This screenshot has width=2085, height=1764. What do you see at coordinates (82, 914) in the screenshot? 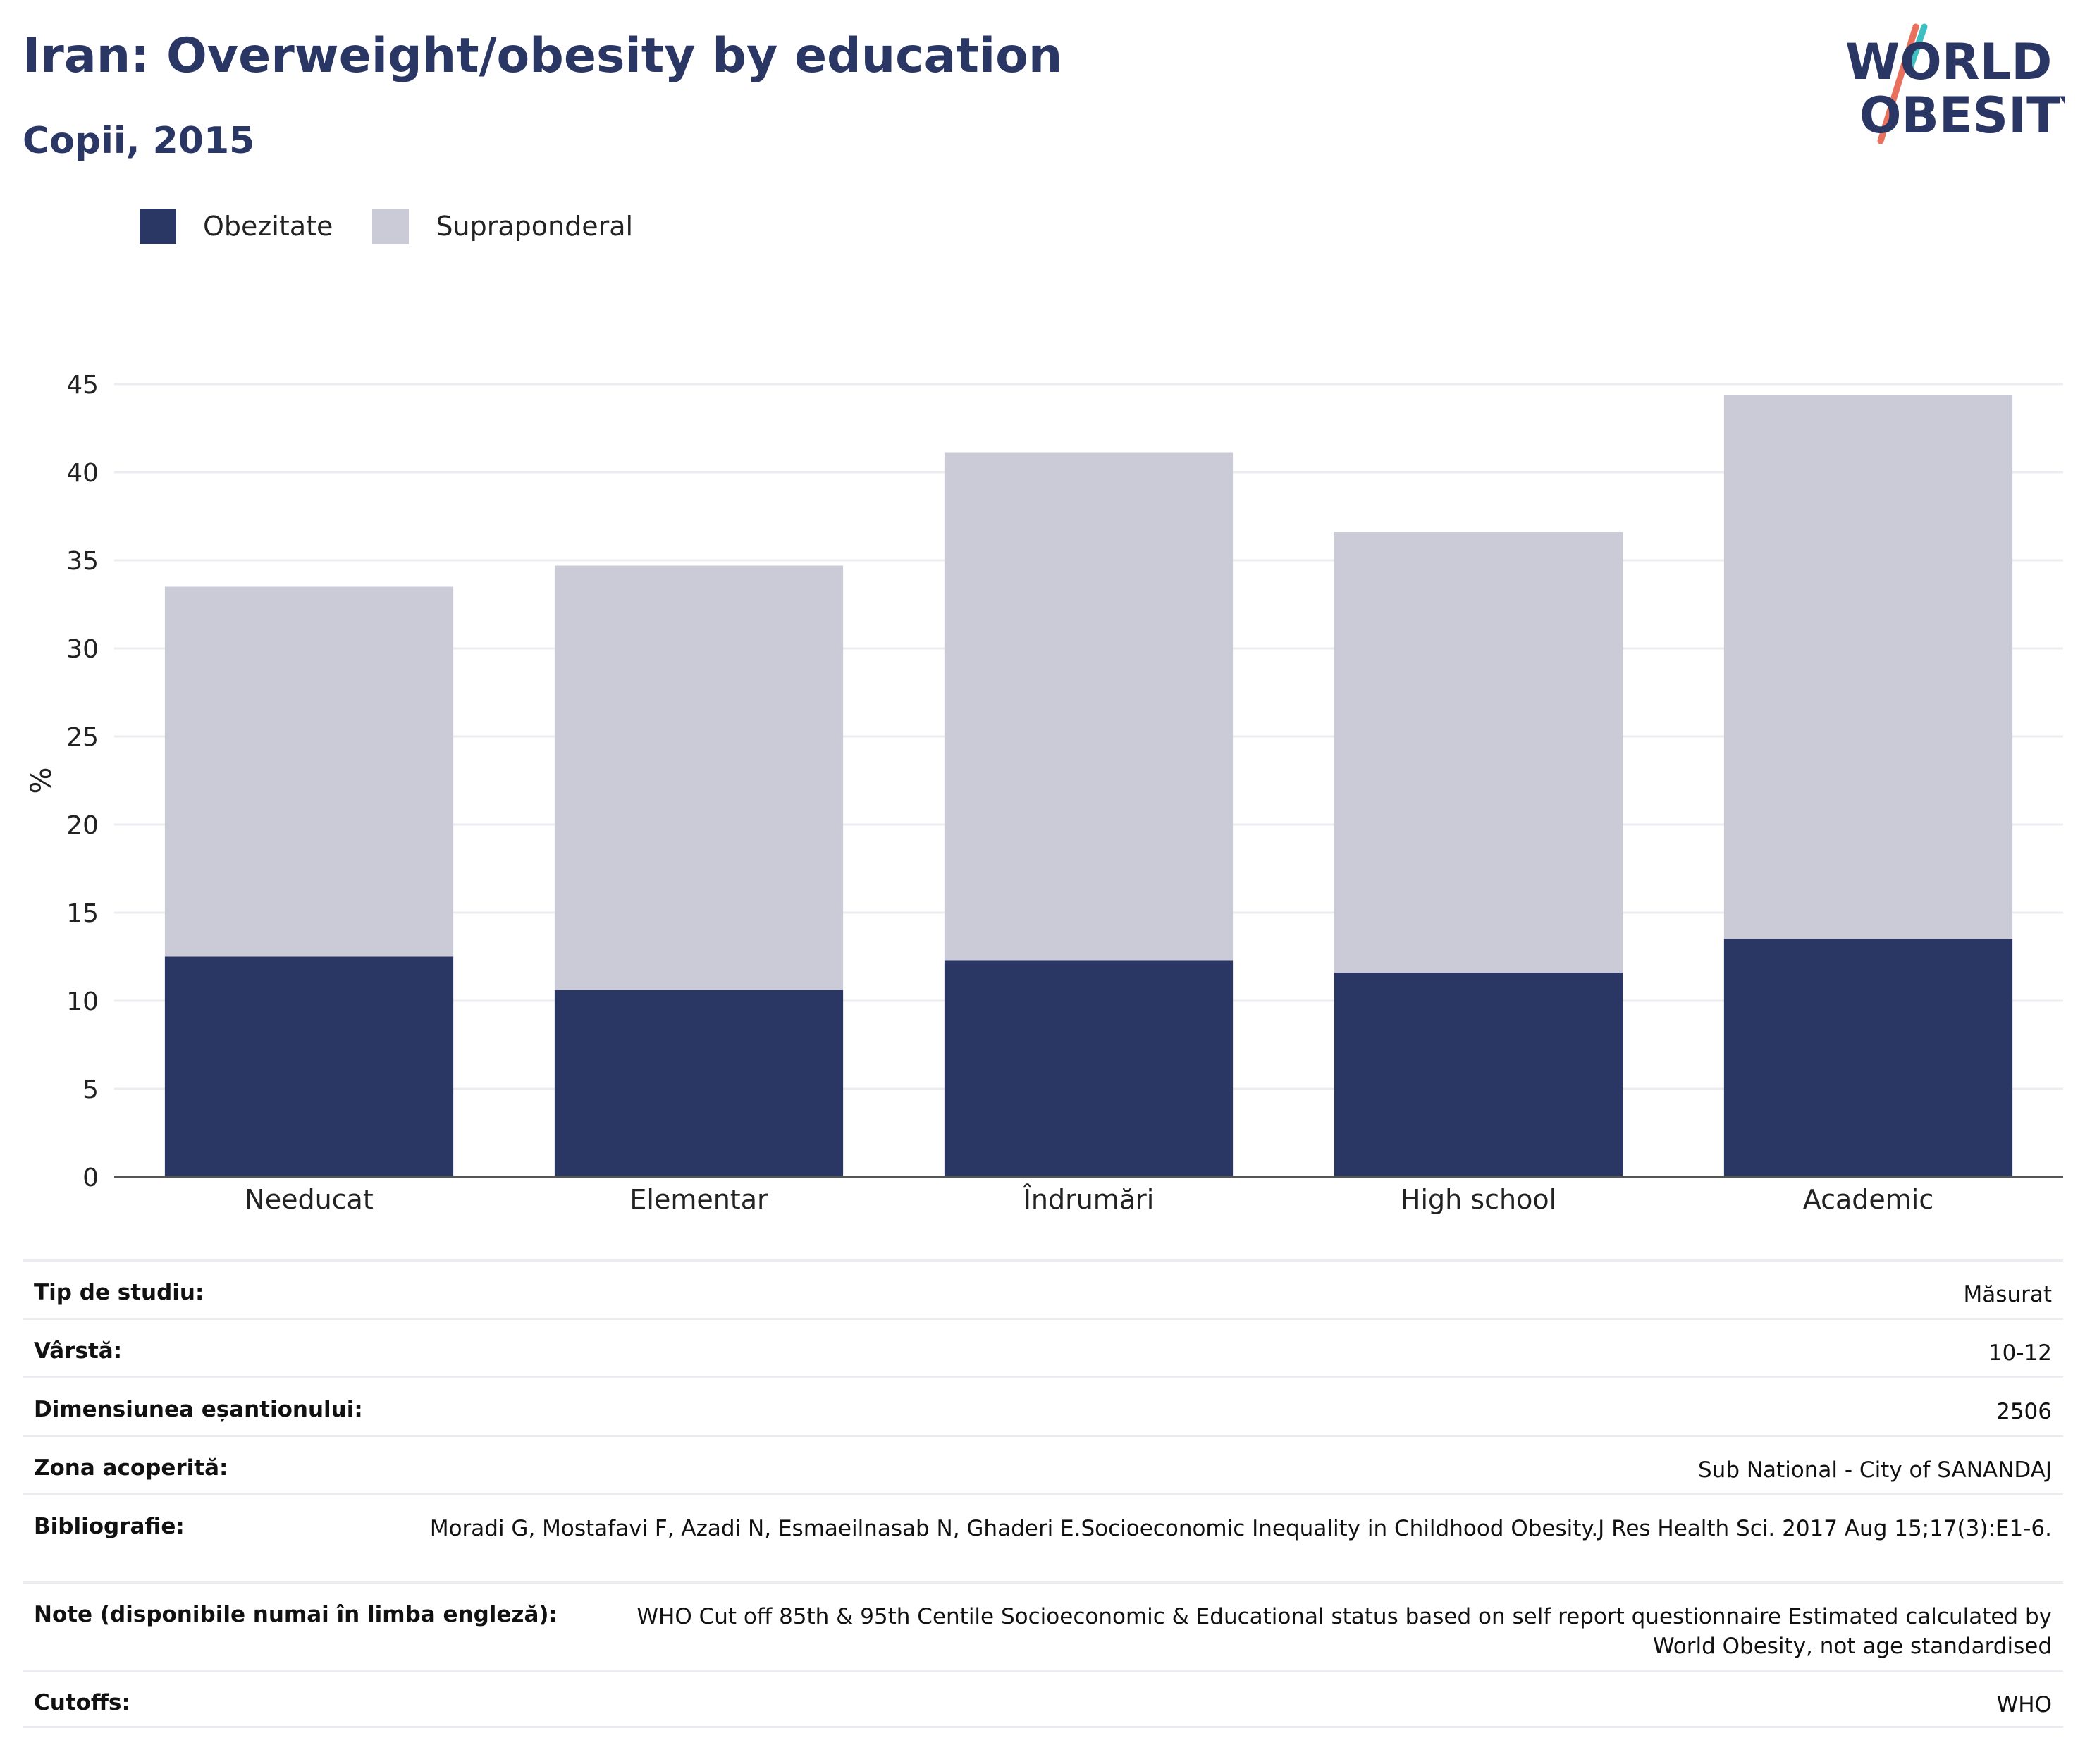
I see `y-tick-label: 15` at bounding box center [82, 914].